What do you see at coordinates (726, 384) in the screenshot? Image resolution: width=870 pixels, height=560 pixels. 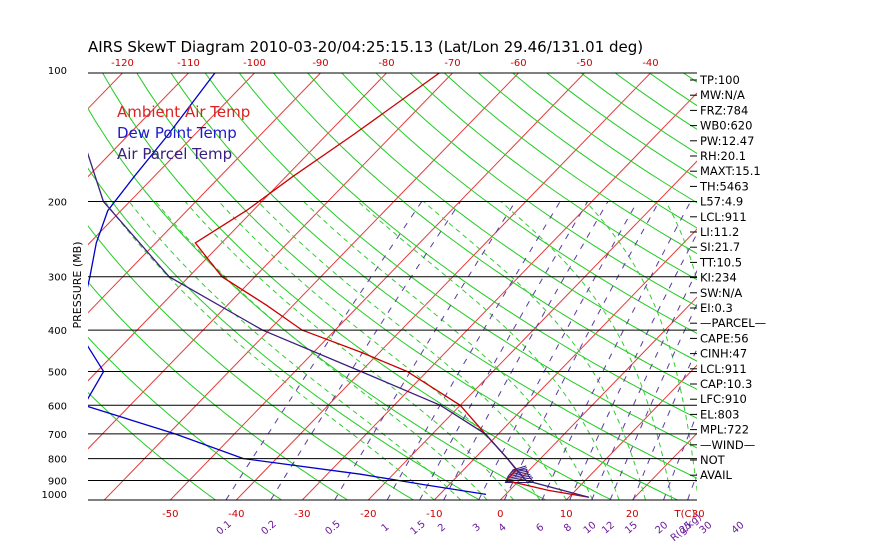 I see `index-item: CAP:10.3` at bounding box center [726, 384].